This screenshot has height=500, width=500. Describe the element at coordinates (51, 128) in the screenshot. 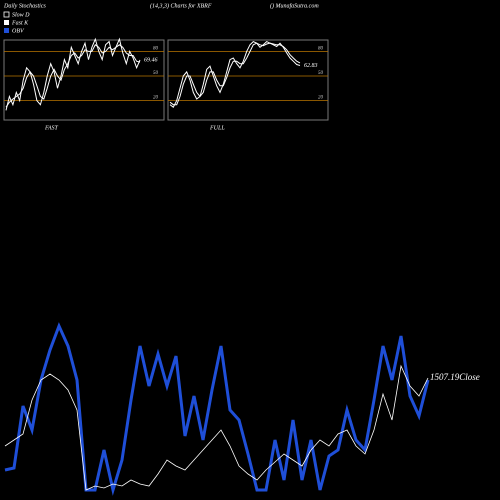

I see `panel-caption: FAST` at that location.